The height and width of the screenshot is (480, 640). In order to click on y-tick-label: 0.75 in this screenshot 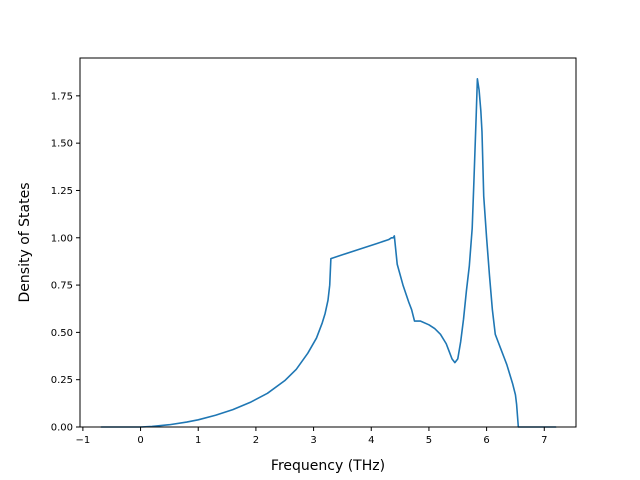, I will do `click(62, 286)`.